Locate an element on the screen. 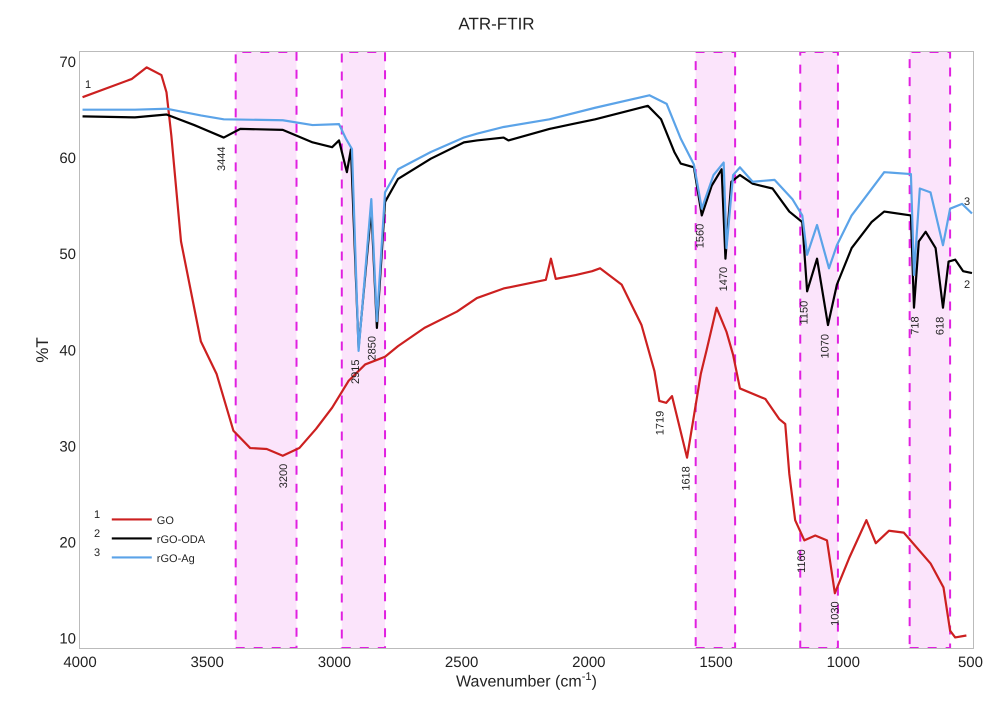 This screenshot has height=701, width=993. annotation: 1719 is located at coordinates (660, 423).